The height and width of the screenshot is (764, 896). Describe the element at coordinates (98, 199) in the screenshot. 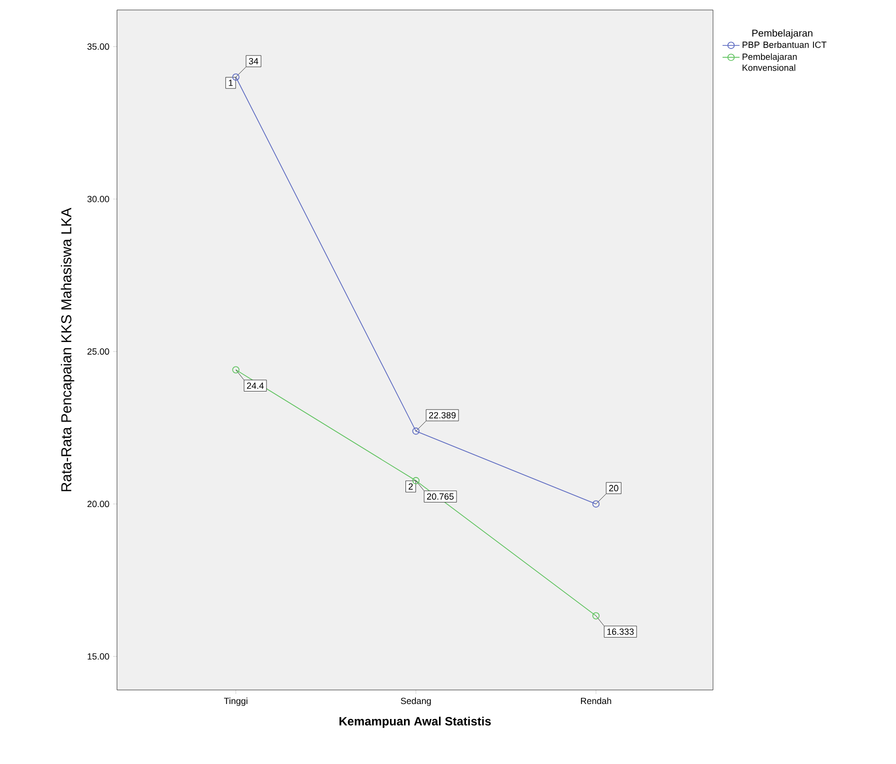

I see `y-tick-label: 30.00` at that location.